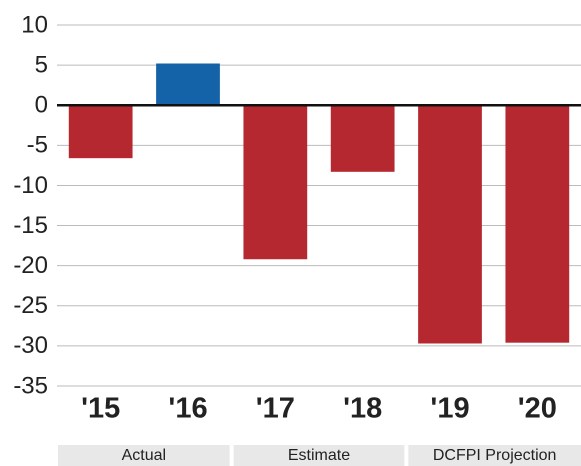 This screenshot has width=581, height=466. I want to click on group-label: DCFPI Projection, so click(495, 455).